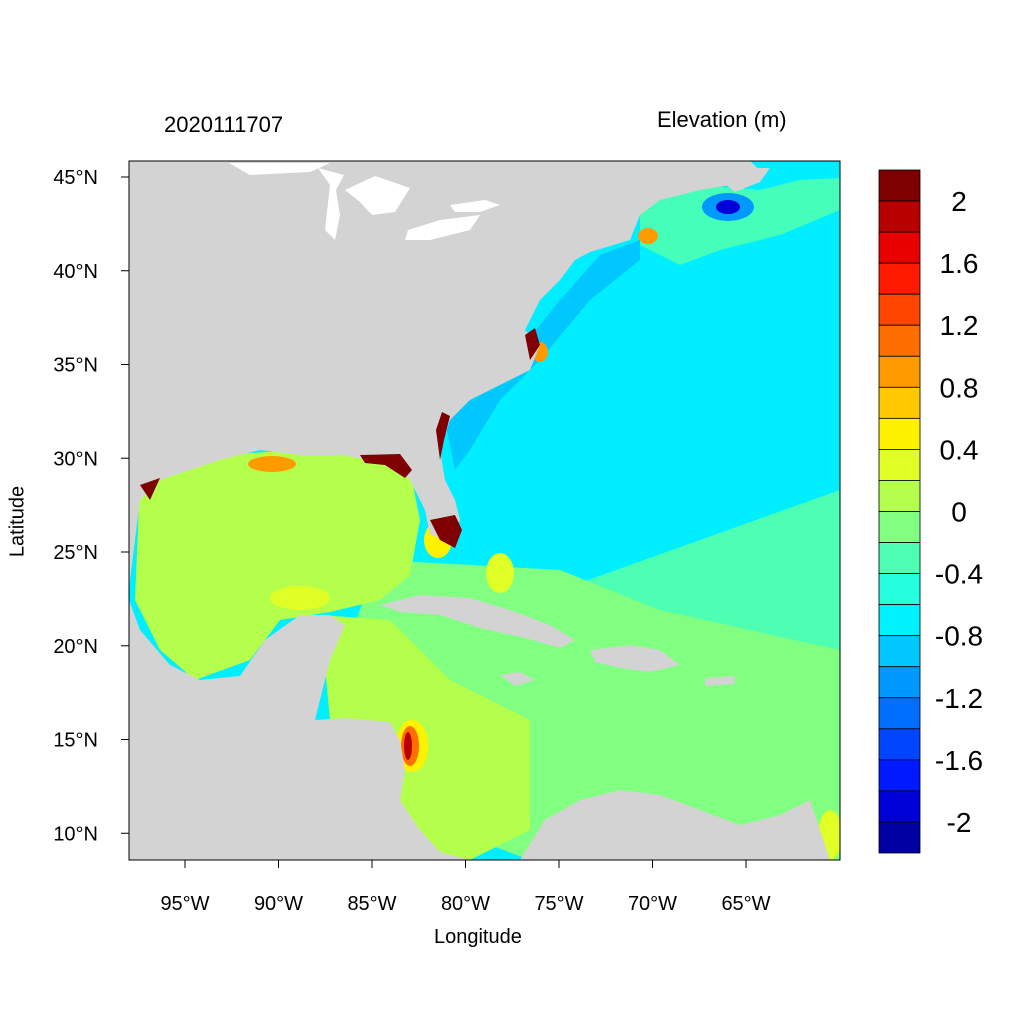 Image resolution: width=1024 pixels, height=1024 pixels. I want to click on lake-erie, so click(442, 227).